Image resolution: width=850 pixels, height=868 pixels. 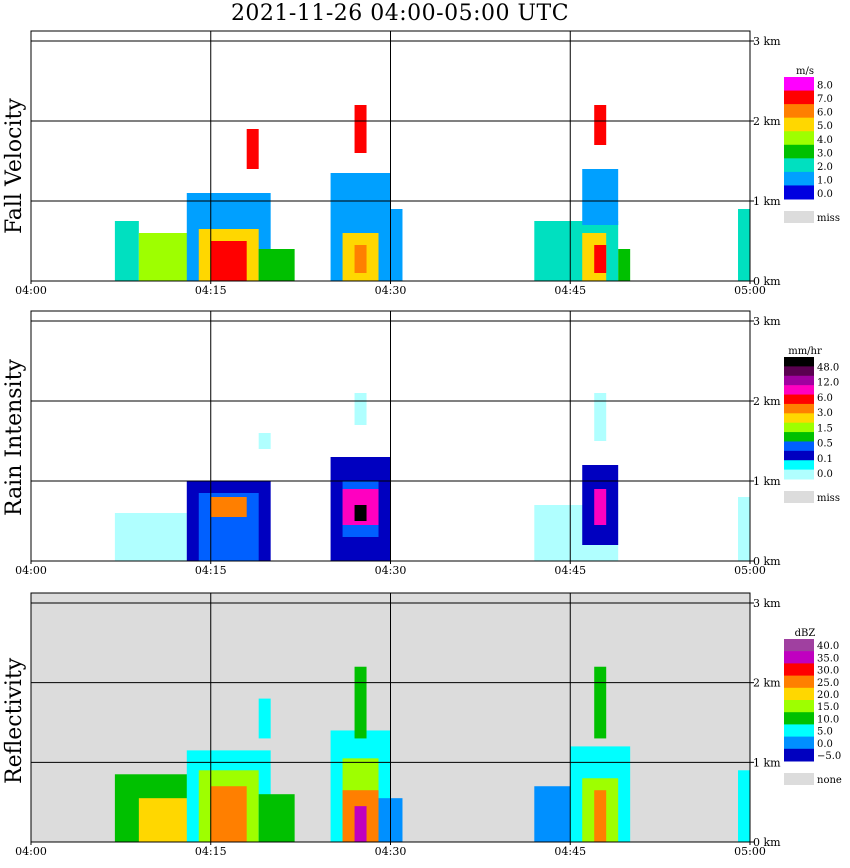 What do you see at coordinates (767, 683) in the screenshot?
I see `reflectivity-y-tick-label: 2 km` at bounding box center [767, 683].